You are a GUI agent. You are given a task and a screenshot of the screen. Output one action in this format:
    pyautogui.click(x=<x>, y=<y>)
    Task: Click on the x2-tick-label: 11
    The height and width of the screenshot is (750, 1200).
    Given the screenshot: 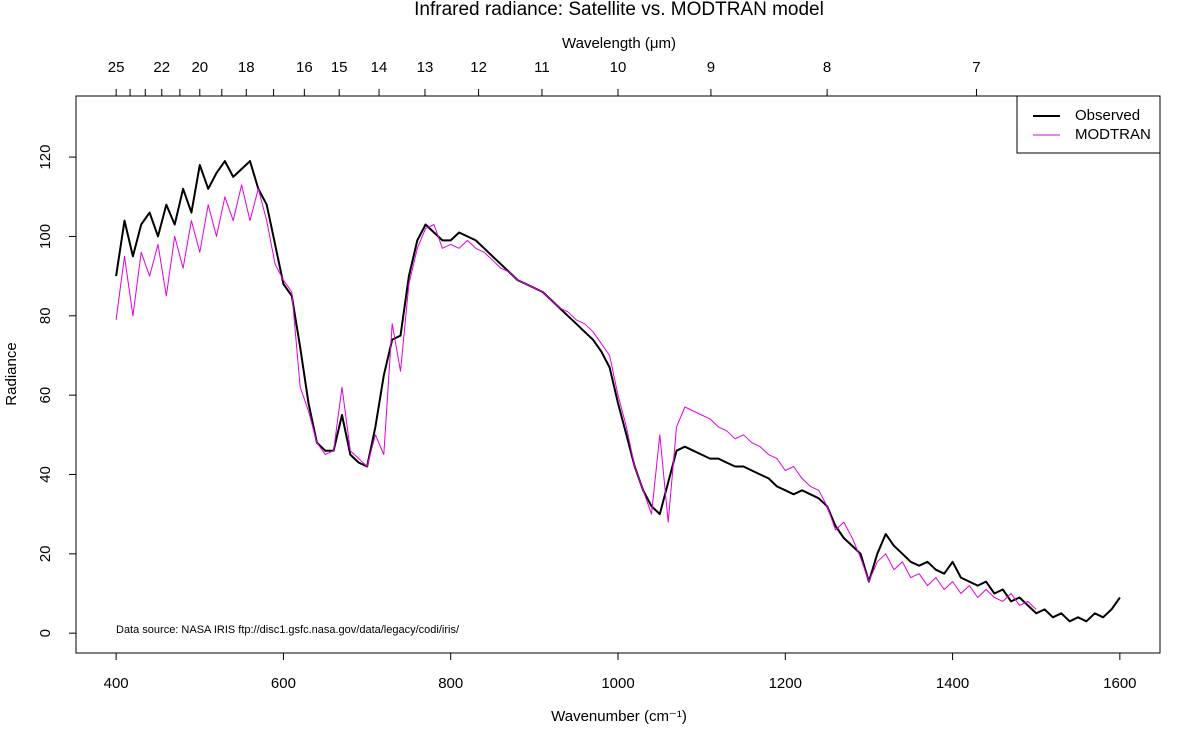 What is the action you would take?
    pyautogui.click(x=542, y=67)
    